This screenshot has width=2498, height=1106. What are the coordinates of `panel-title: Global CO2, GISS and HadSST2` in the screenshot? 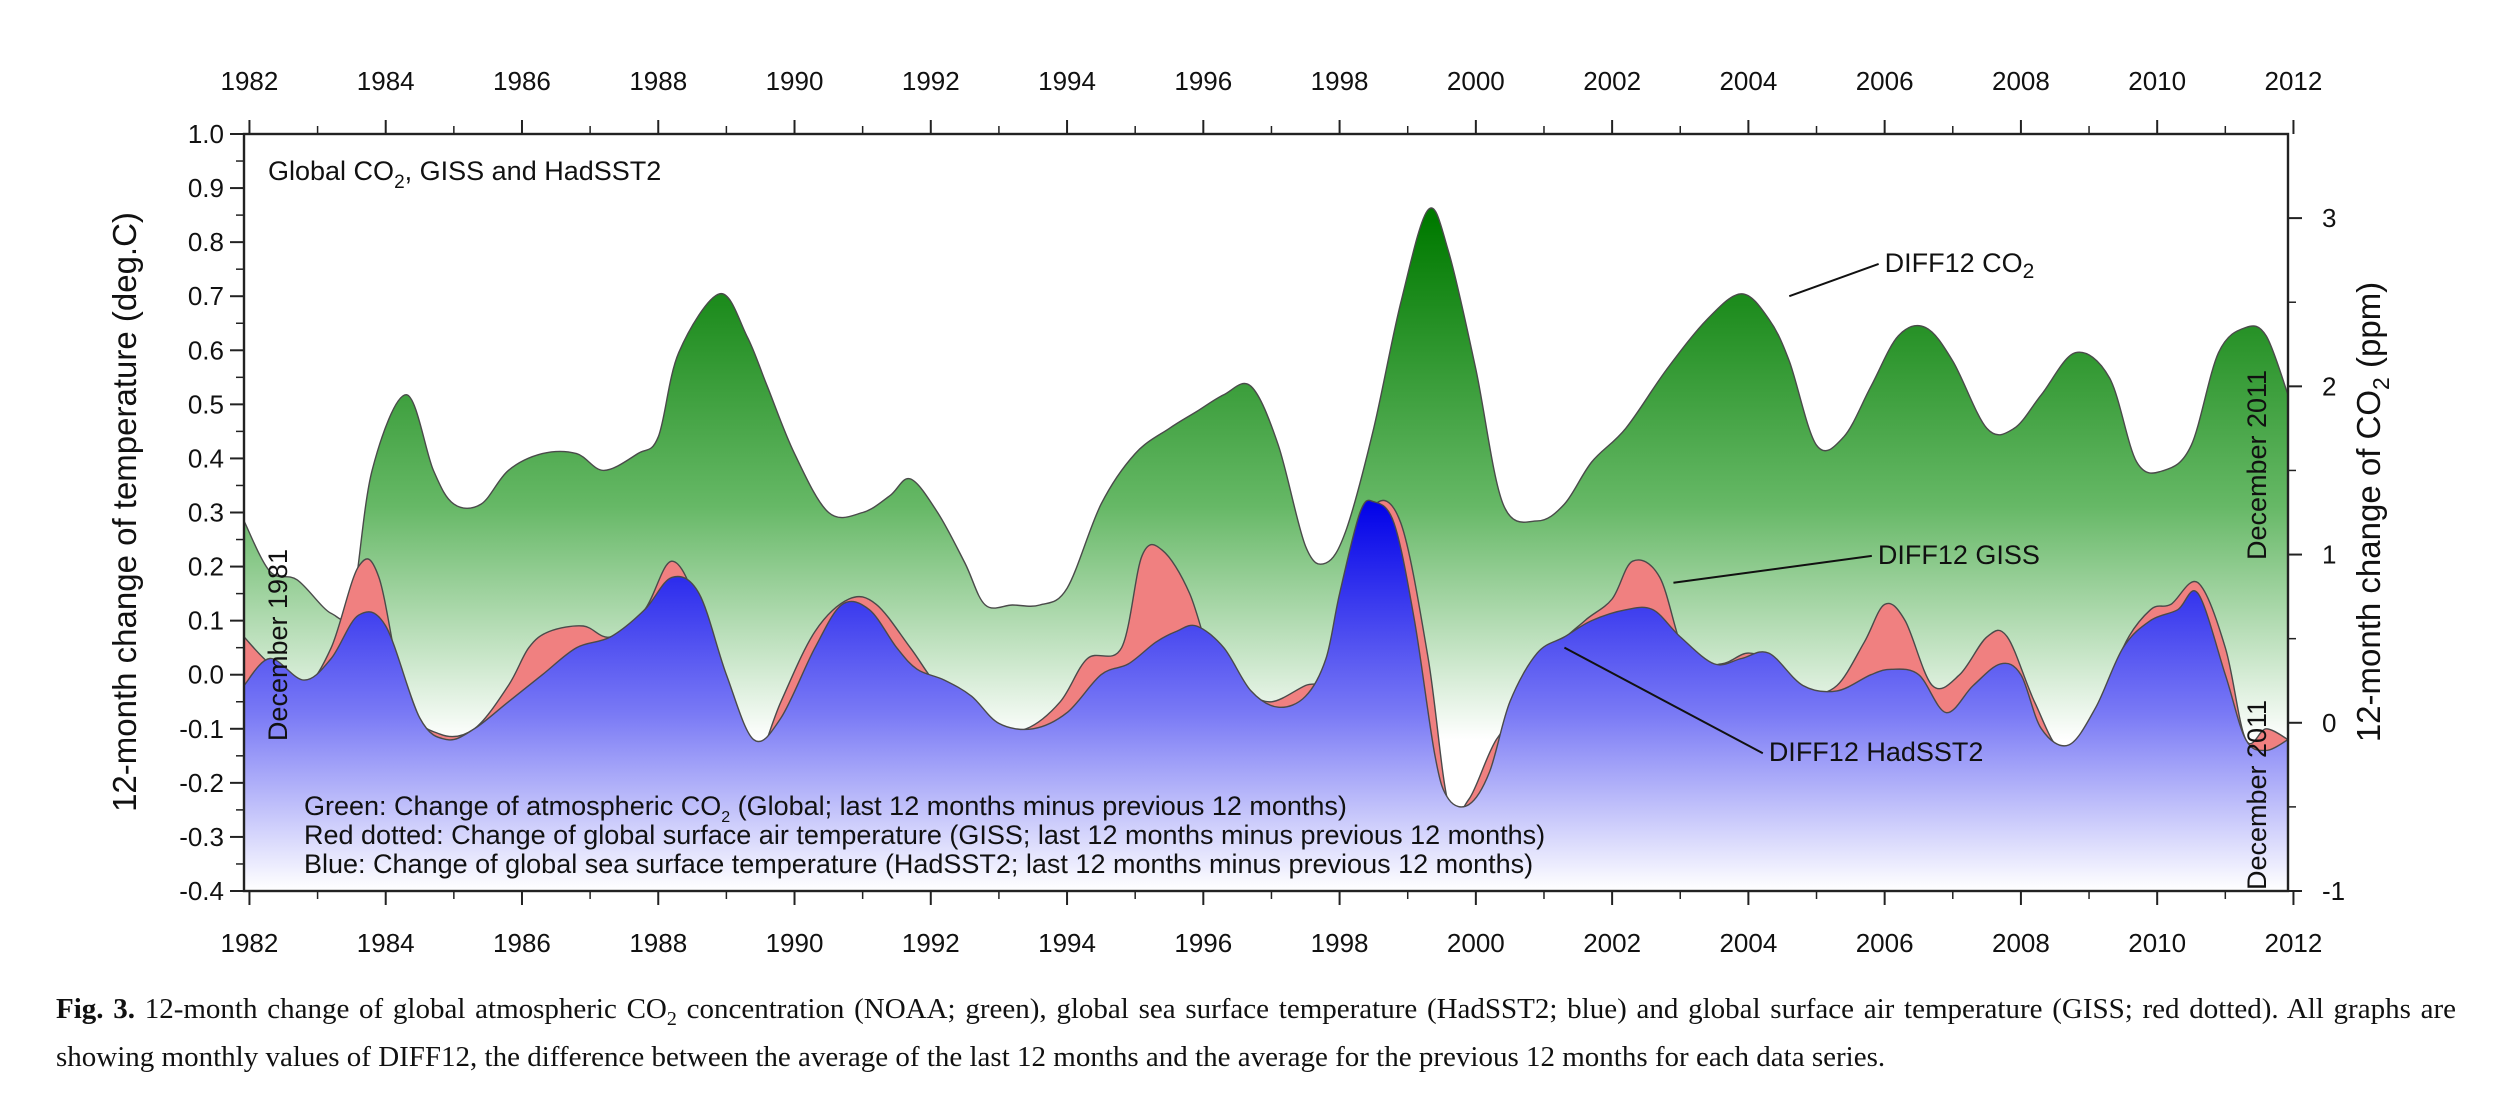 It's located at (464, 174).